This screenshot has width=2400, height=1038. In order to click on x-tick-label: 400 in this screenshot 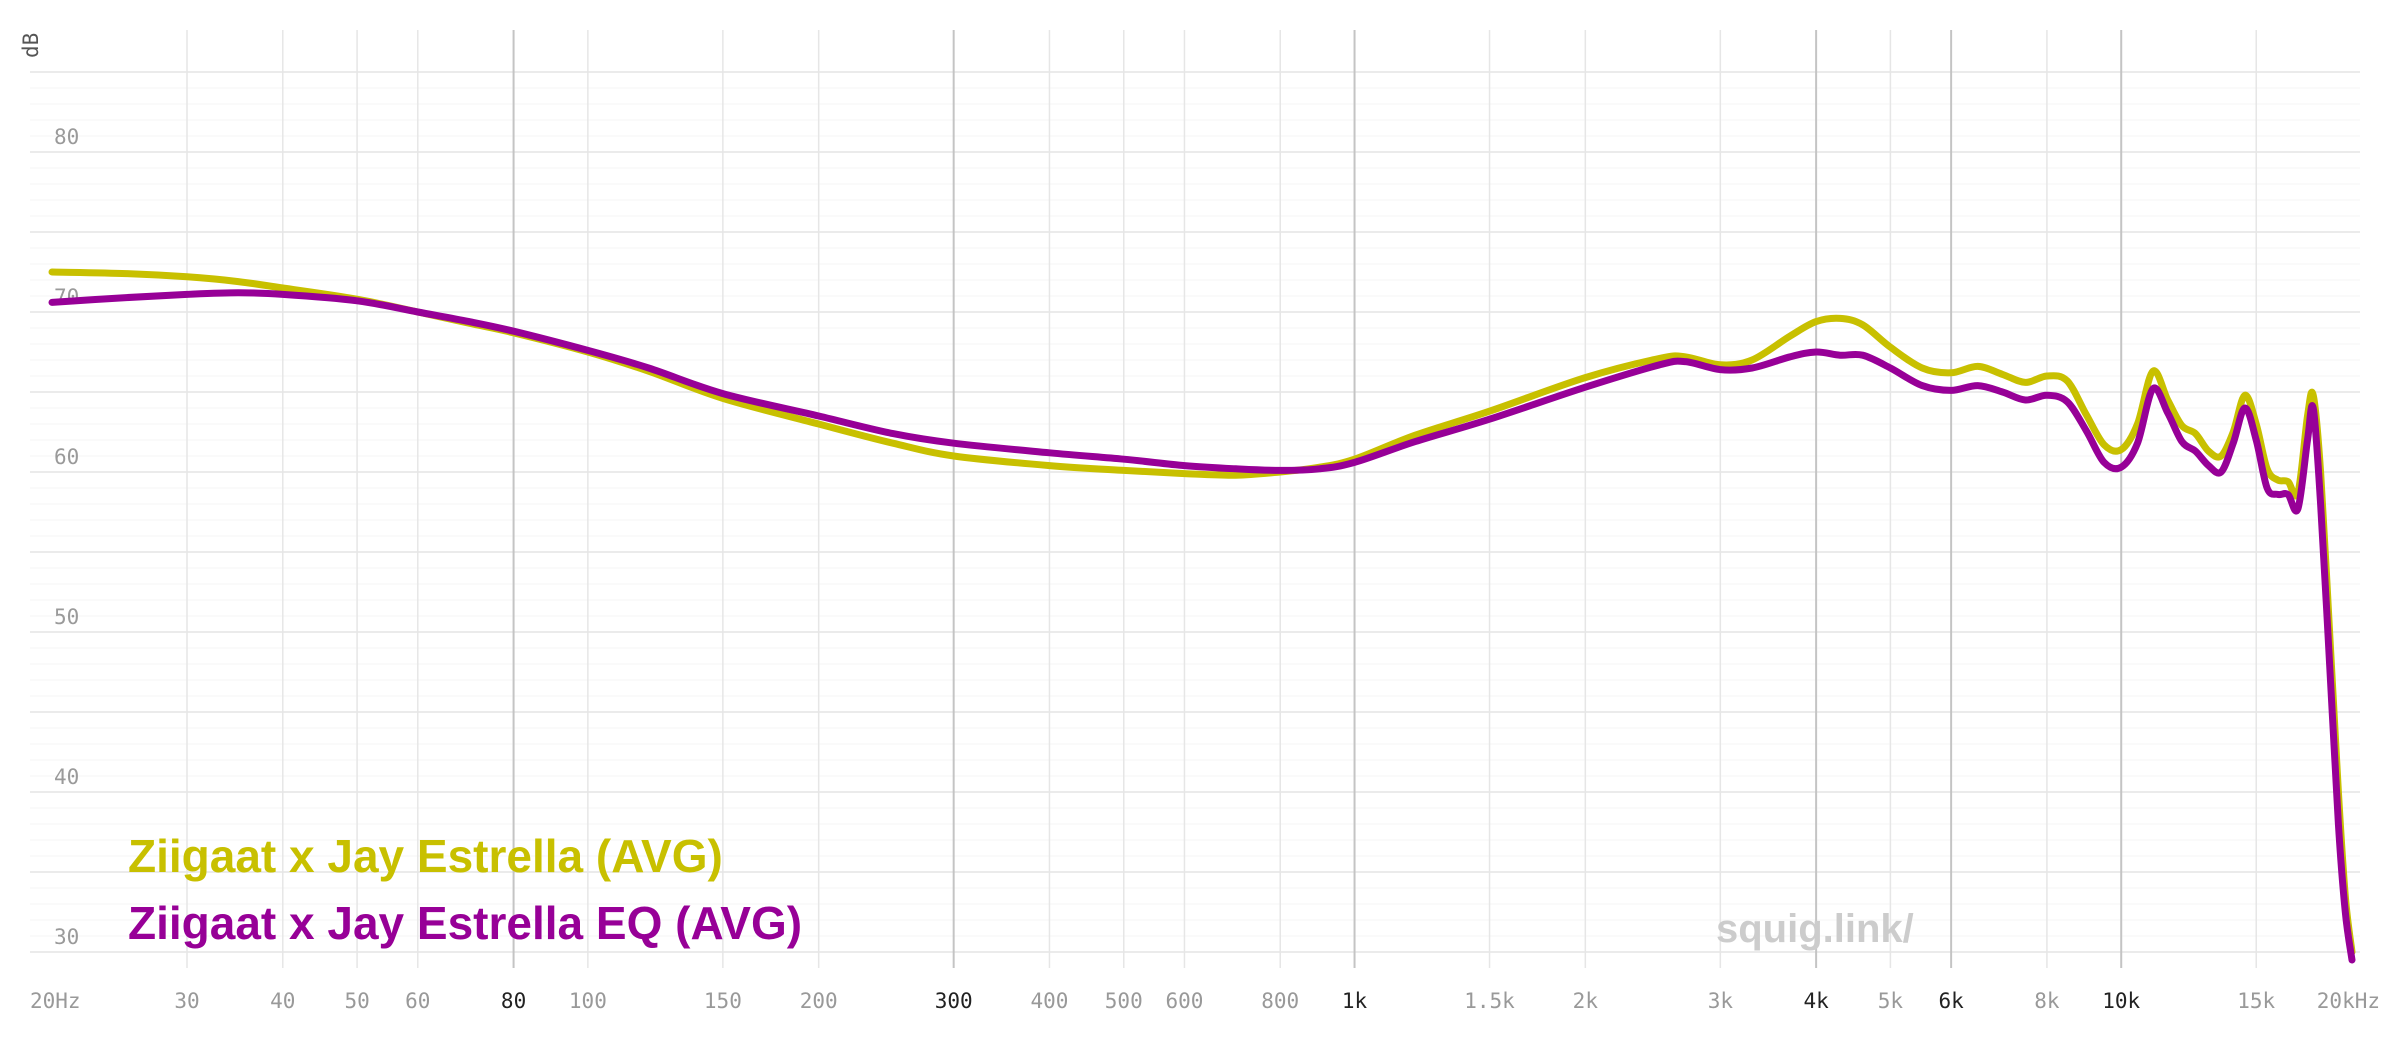, I will do `click(1049, 1001)`.